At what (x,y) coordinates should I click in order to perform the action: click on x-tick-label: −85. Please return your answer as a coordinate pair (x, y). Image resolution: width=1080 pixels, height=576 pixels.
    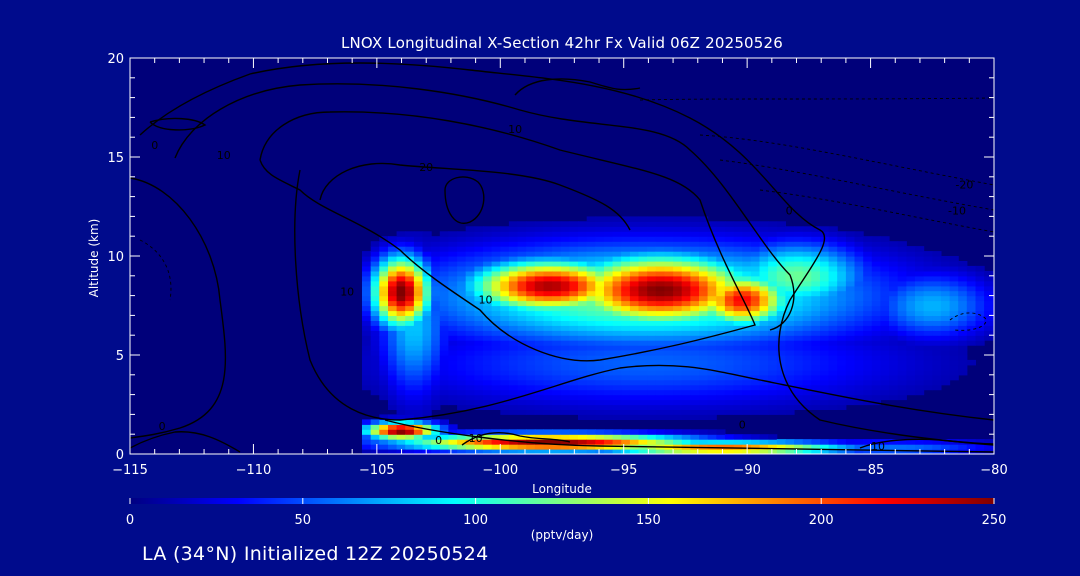
    Looking at the image, I should click on (870, 470).